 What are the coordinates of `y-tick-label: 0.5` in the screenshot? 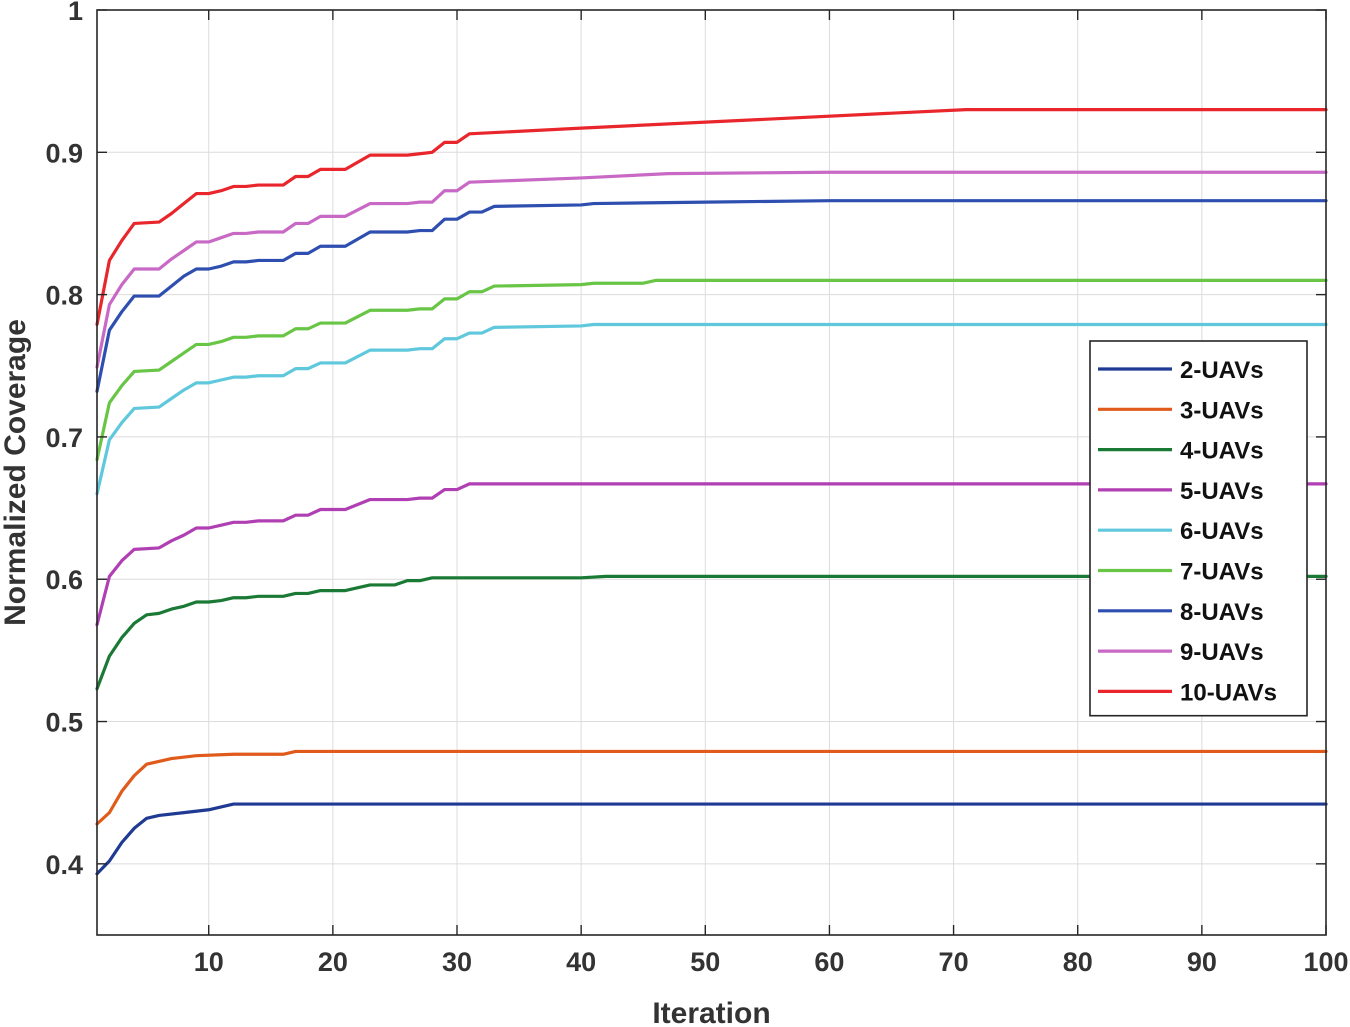 It's located at (64, 723).